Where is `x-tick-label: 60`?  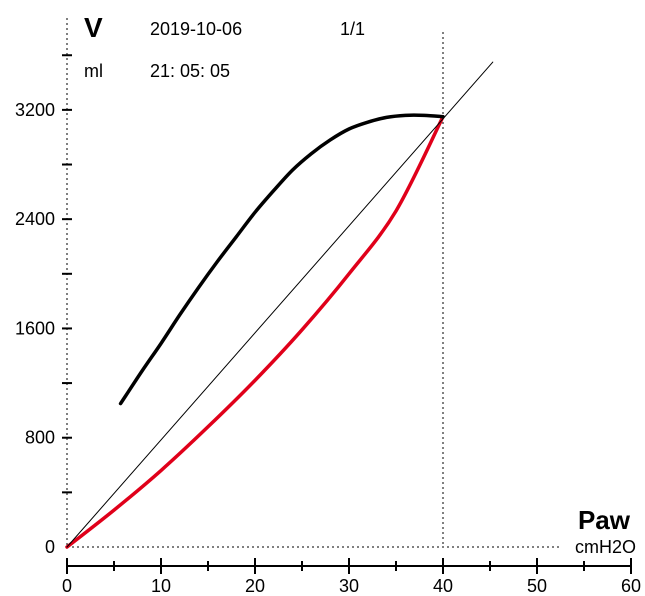 x-tick-label: 60 is located at coordinates (631, 586).